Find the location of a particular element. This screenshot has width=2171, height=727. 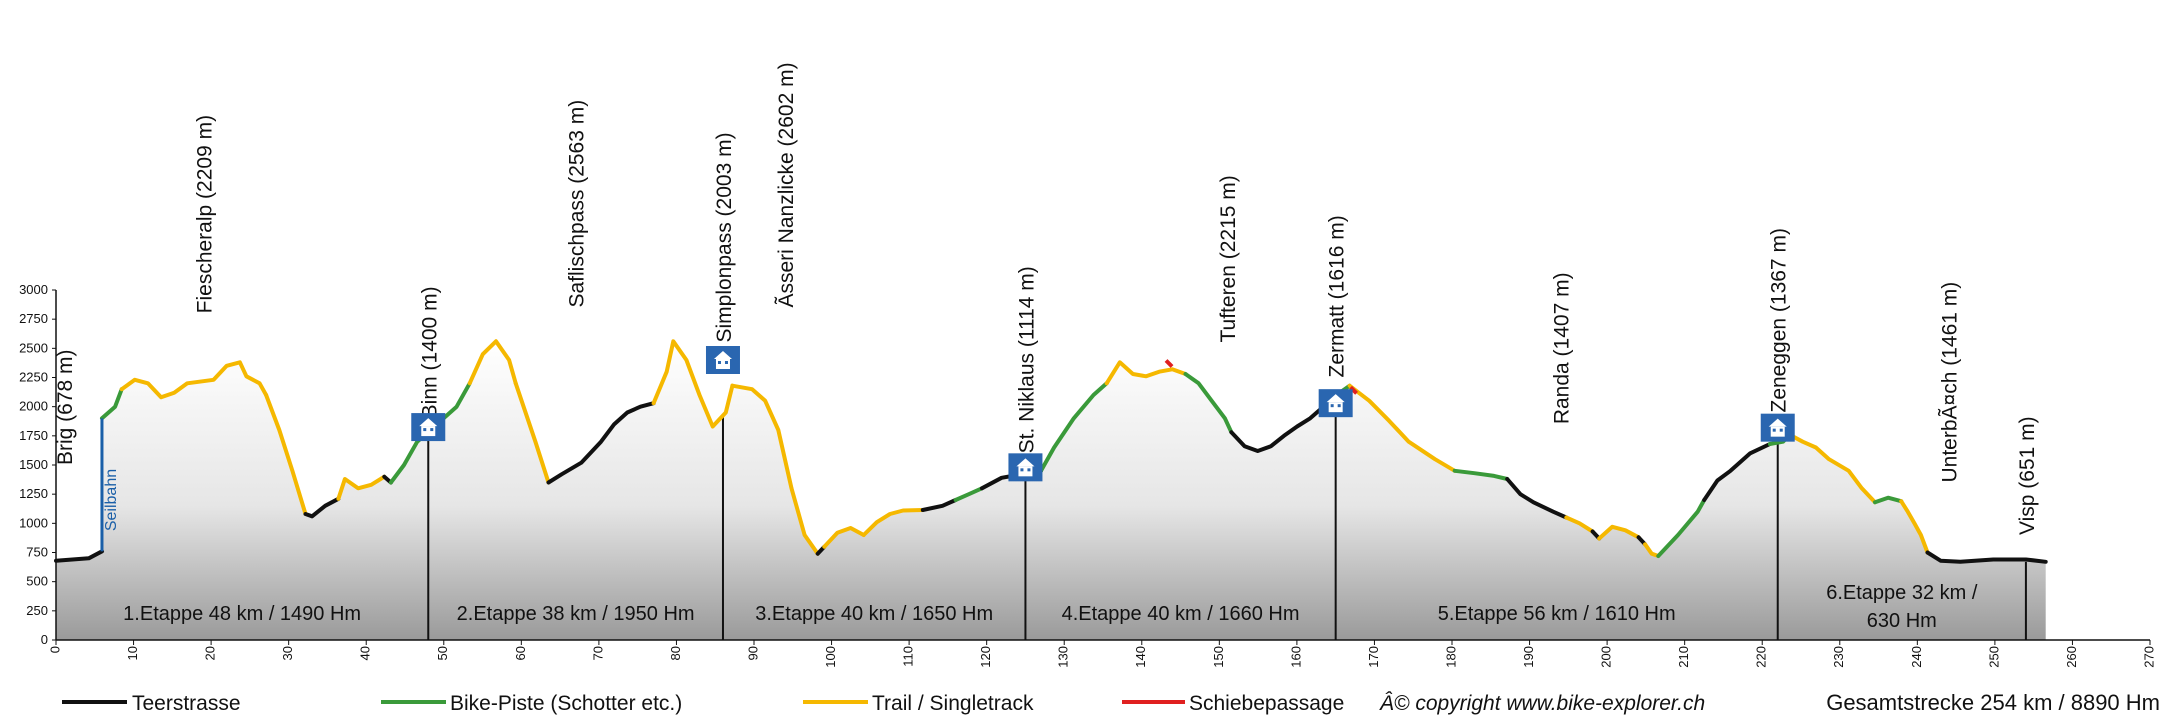

total-distance: Gesamtstrecke 254 km / 8890 Hm is located at coordinates (1993, 702).